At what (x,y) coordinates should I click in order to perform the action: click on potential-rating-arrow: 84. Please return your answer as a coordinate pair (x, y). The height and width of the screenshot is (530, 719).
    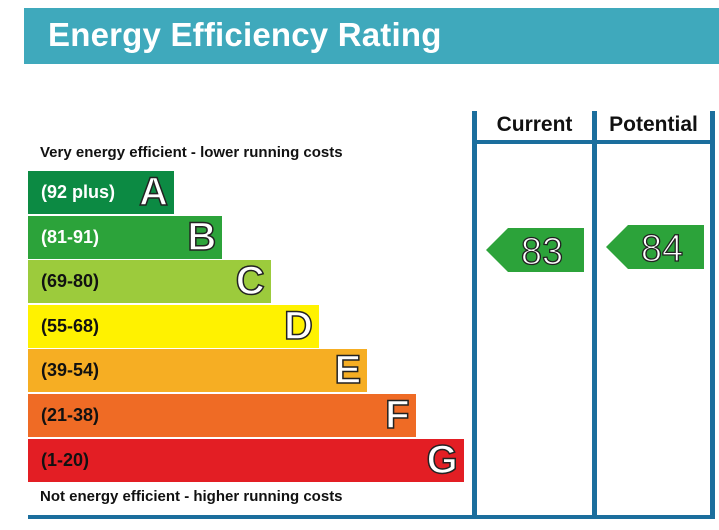
    Looking at the image, I should click on (655, 248).